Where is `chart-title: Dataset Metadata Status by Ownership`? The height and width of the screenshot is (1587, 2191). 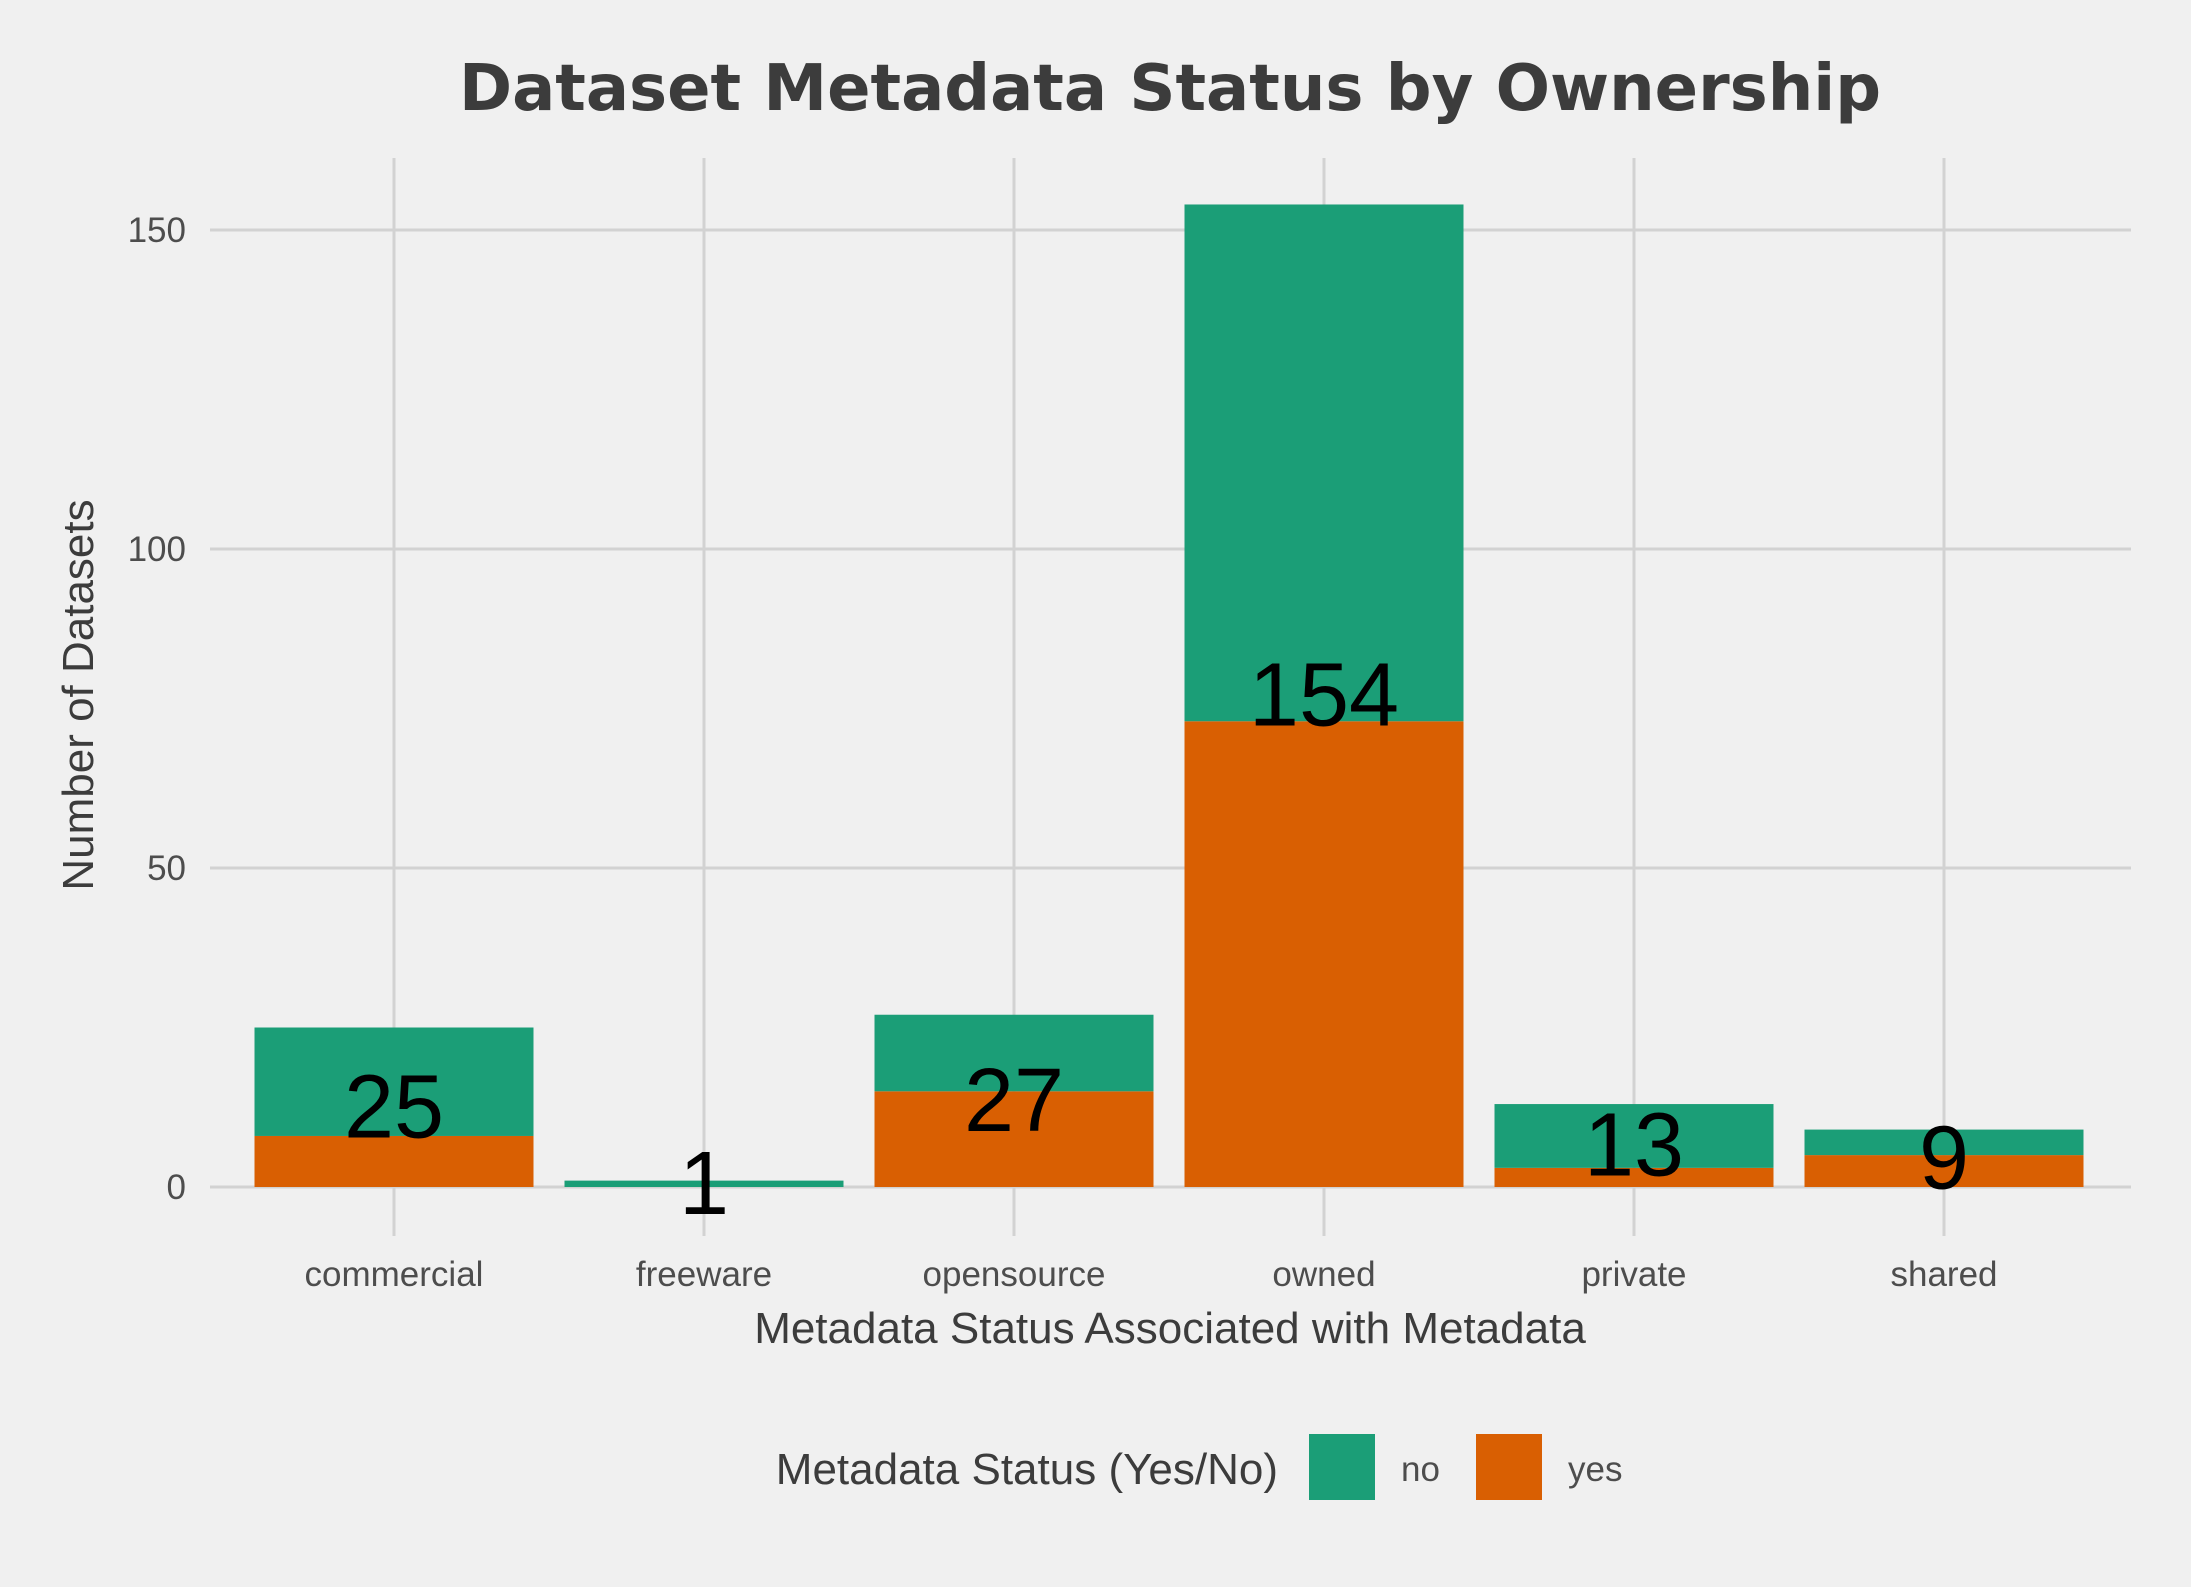
chart-title: Dataset Metadata Status by Ownership is located at coordinates (1170, 89).